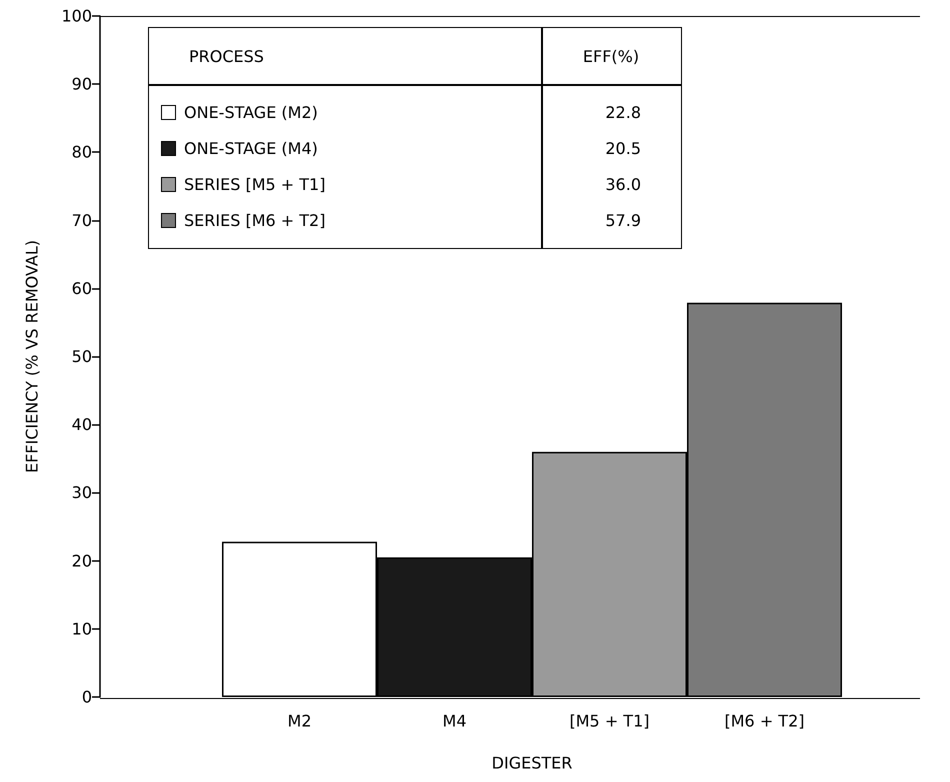 The width and height of the screenshot is (950, 782). Describe the element at coordinates (82, 220) in the screenshot. I see `y-tick-label: 70` at that location.